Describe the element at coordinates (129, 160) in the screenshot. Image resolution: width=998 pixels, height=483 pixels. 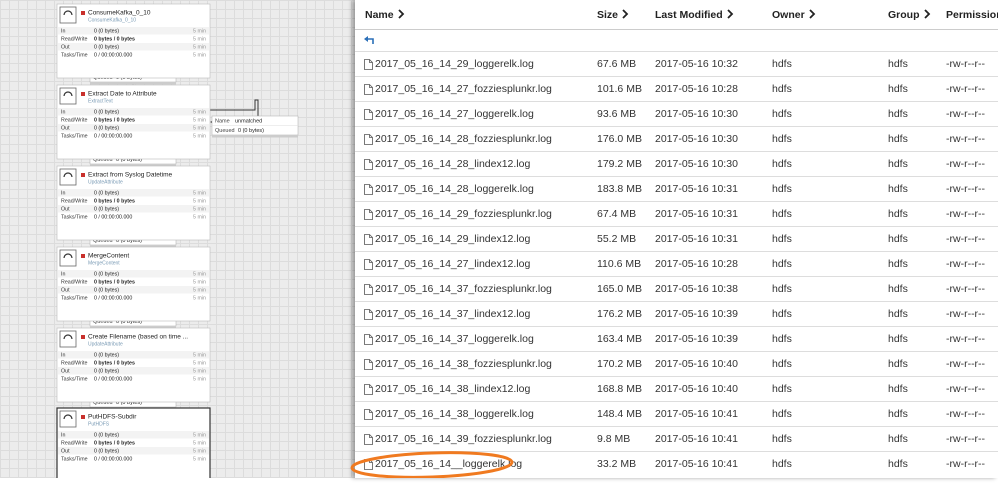
I see `connection-queued: 0 (0 bytes)` at that location.